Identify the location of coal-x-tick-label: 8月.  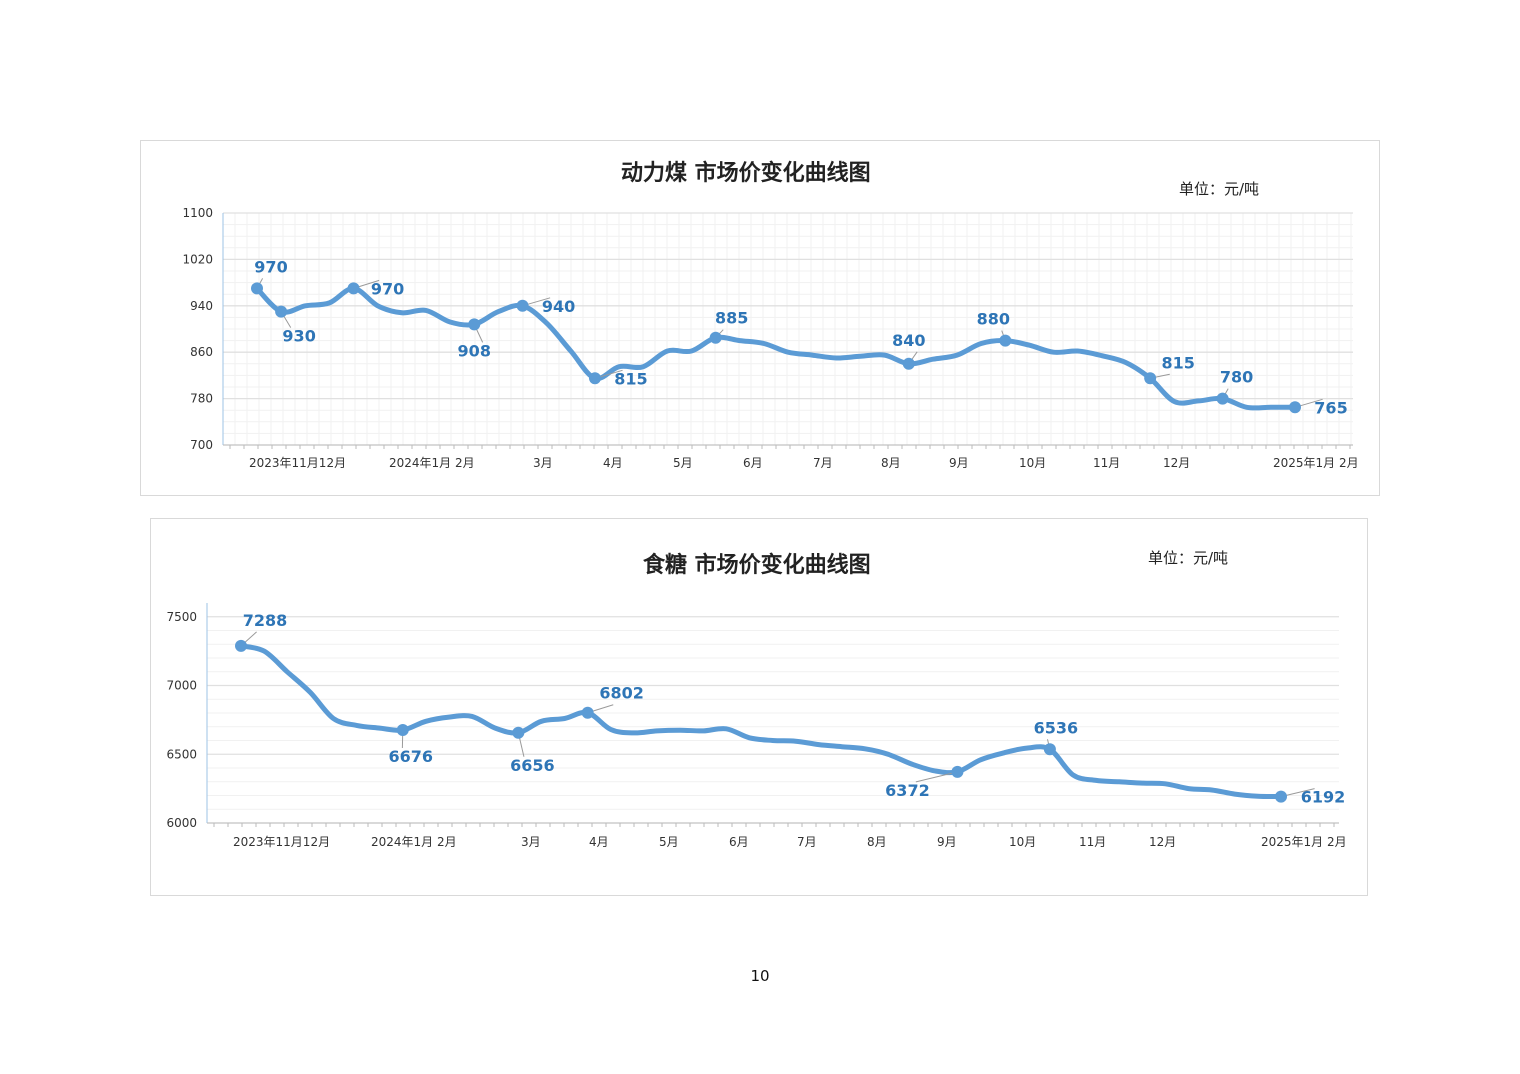
(891, 463).